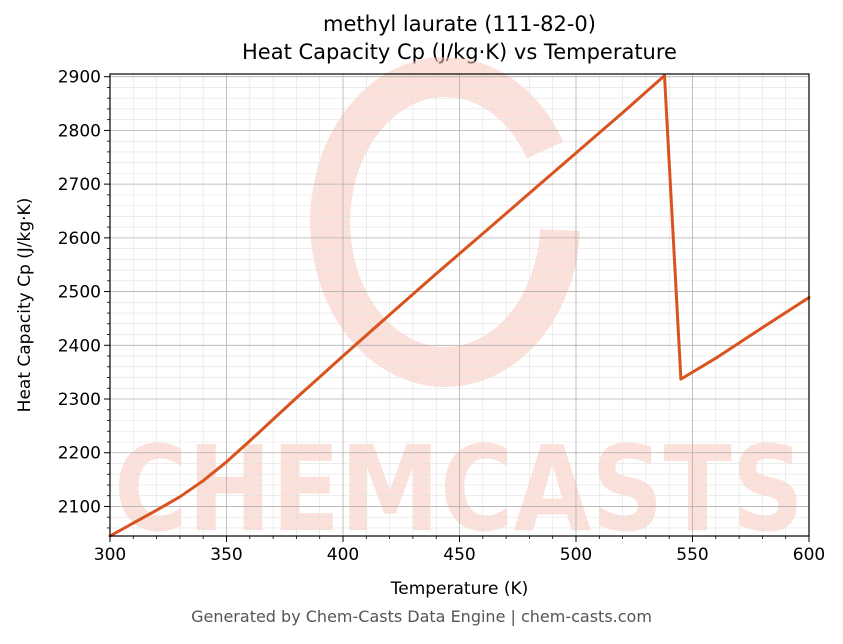  I want to click on y-tick-label: 2800, so click(79, 131).